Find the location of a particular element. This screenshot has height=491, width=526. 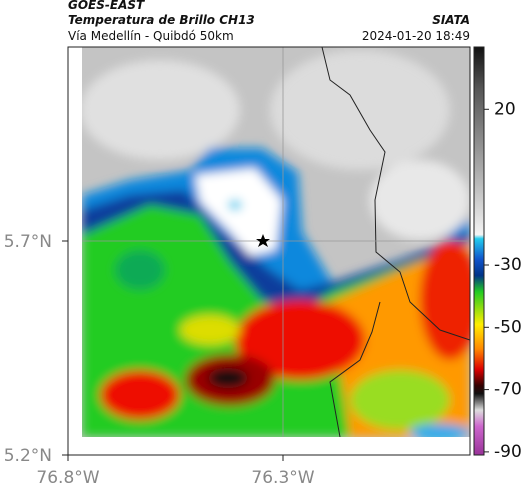

lon-label: 76.8°W is located at coordinates (67, 478).